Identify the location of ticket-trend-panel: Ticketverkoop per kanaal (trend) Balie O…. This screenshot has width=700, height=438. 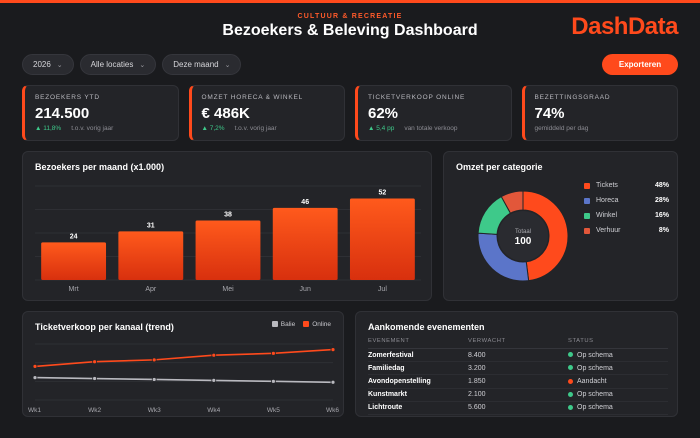
(183, 364).